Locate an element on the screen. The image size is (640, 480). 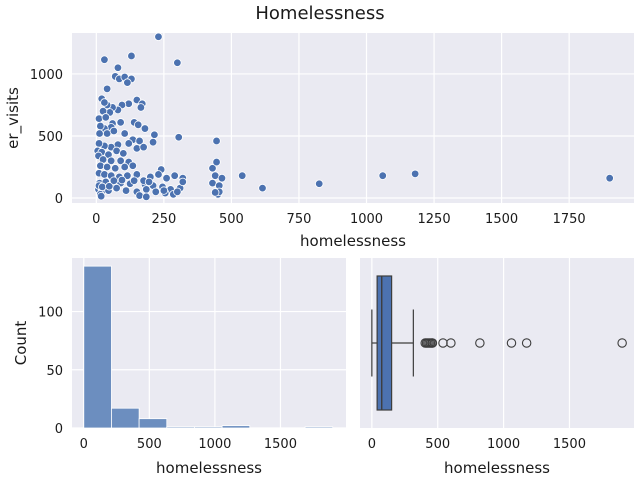
histogram-y-tick-label: 50 is located at coordinates (54, 371).